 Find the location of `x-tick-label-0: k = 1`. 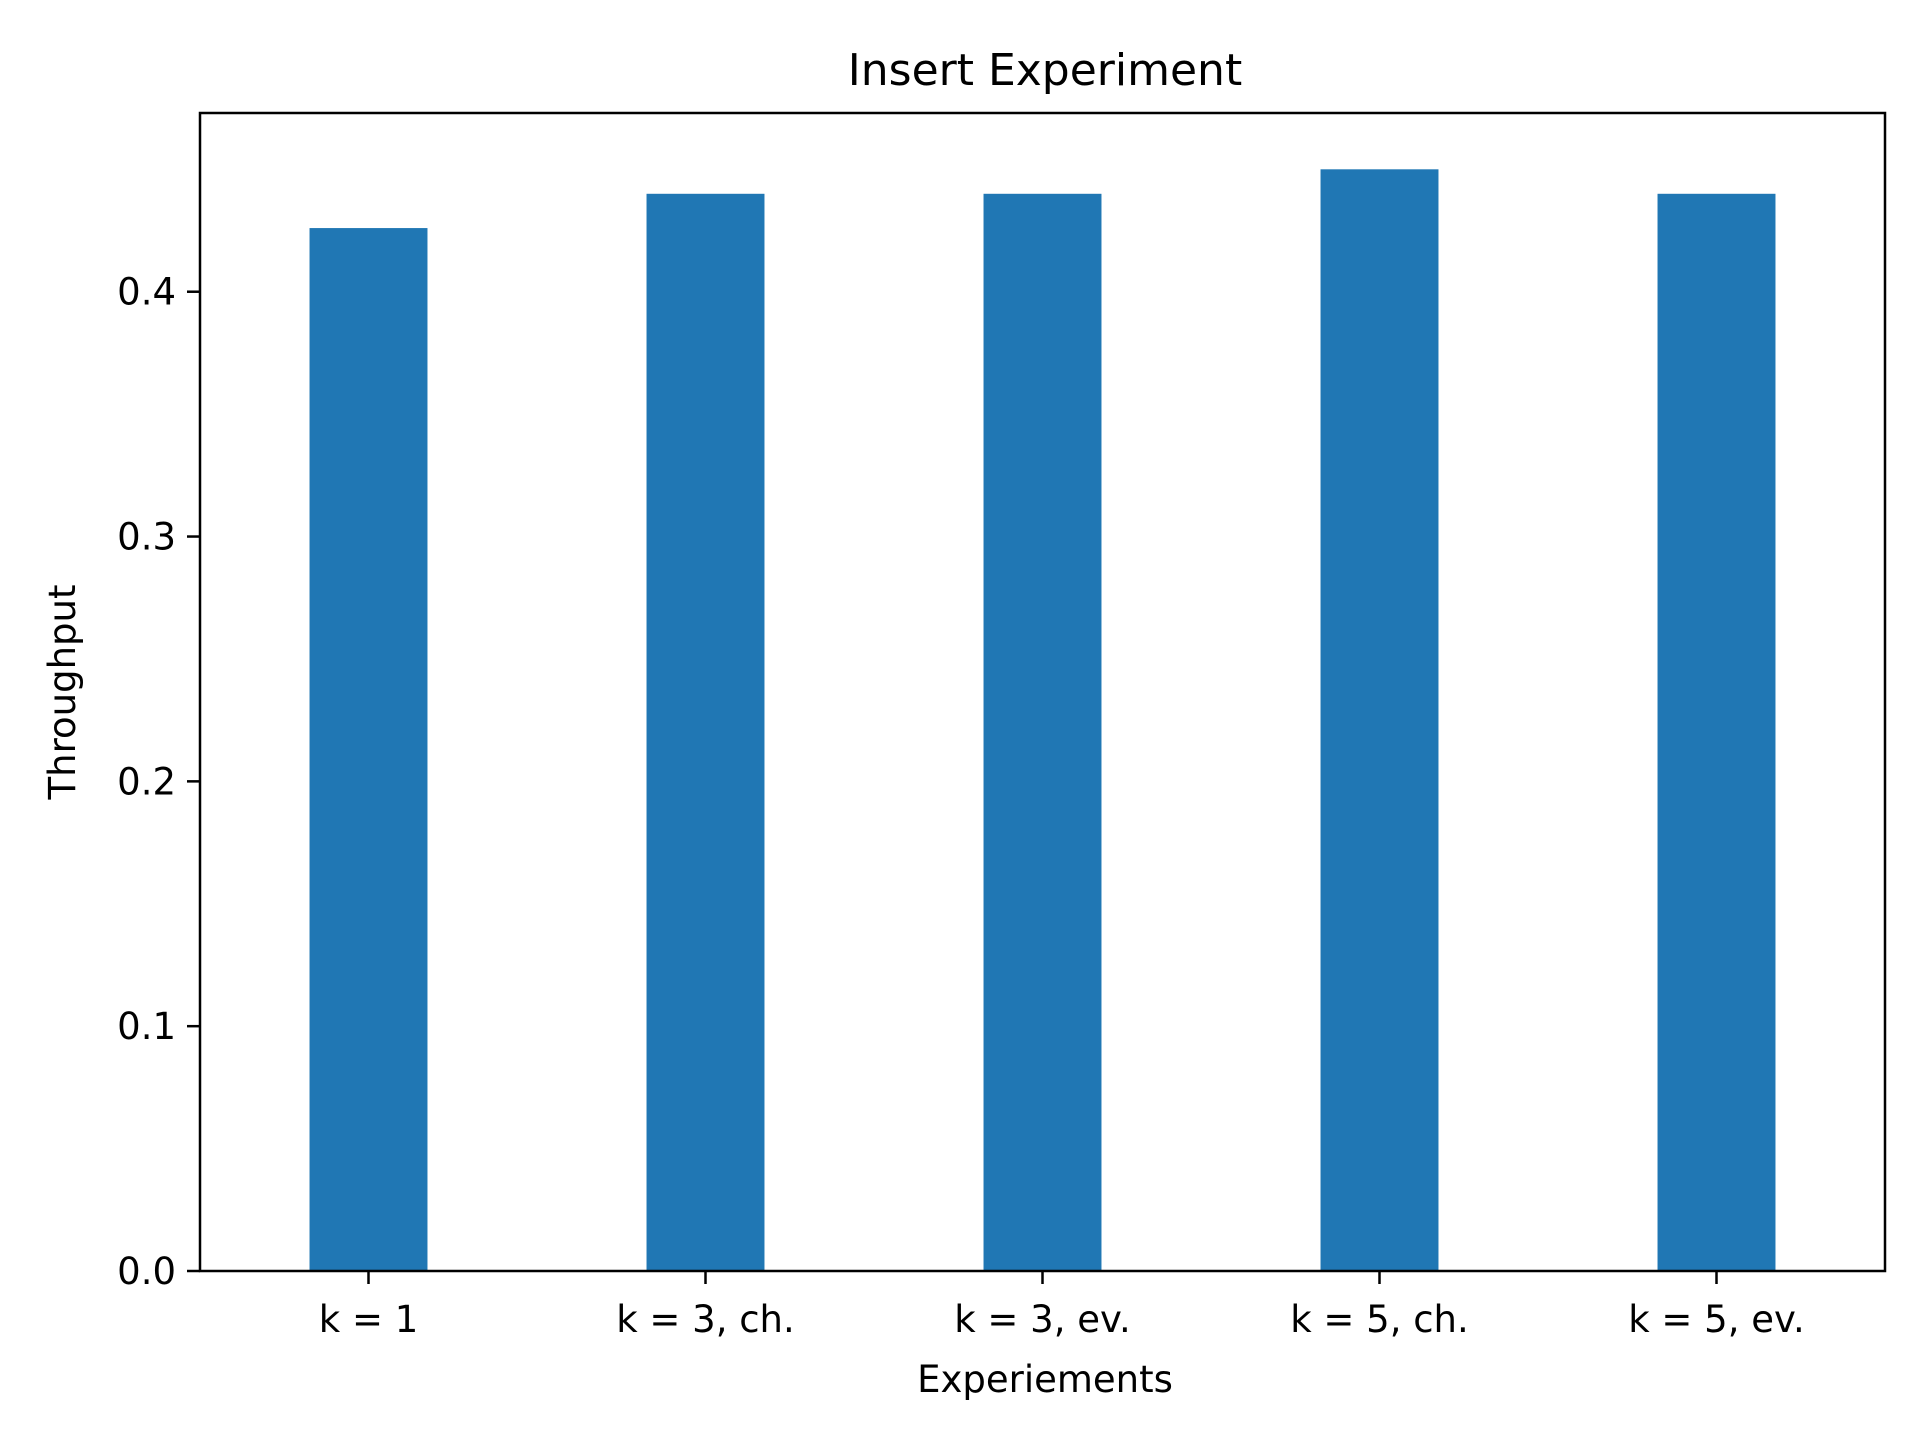

x-tick-label-0: k = 1 is located at coordinates (369, 1319).